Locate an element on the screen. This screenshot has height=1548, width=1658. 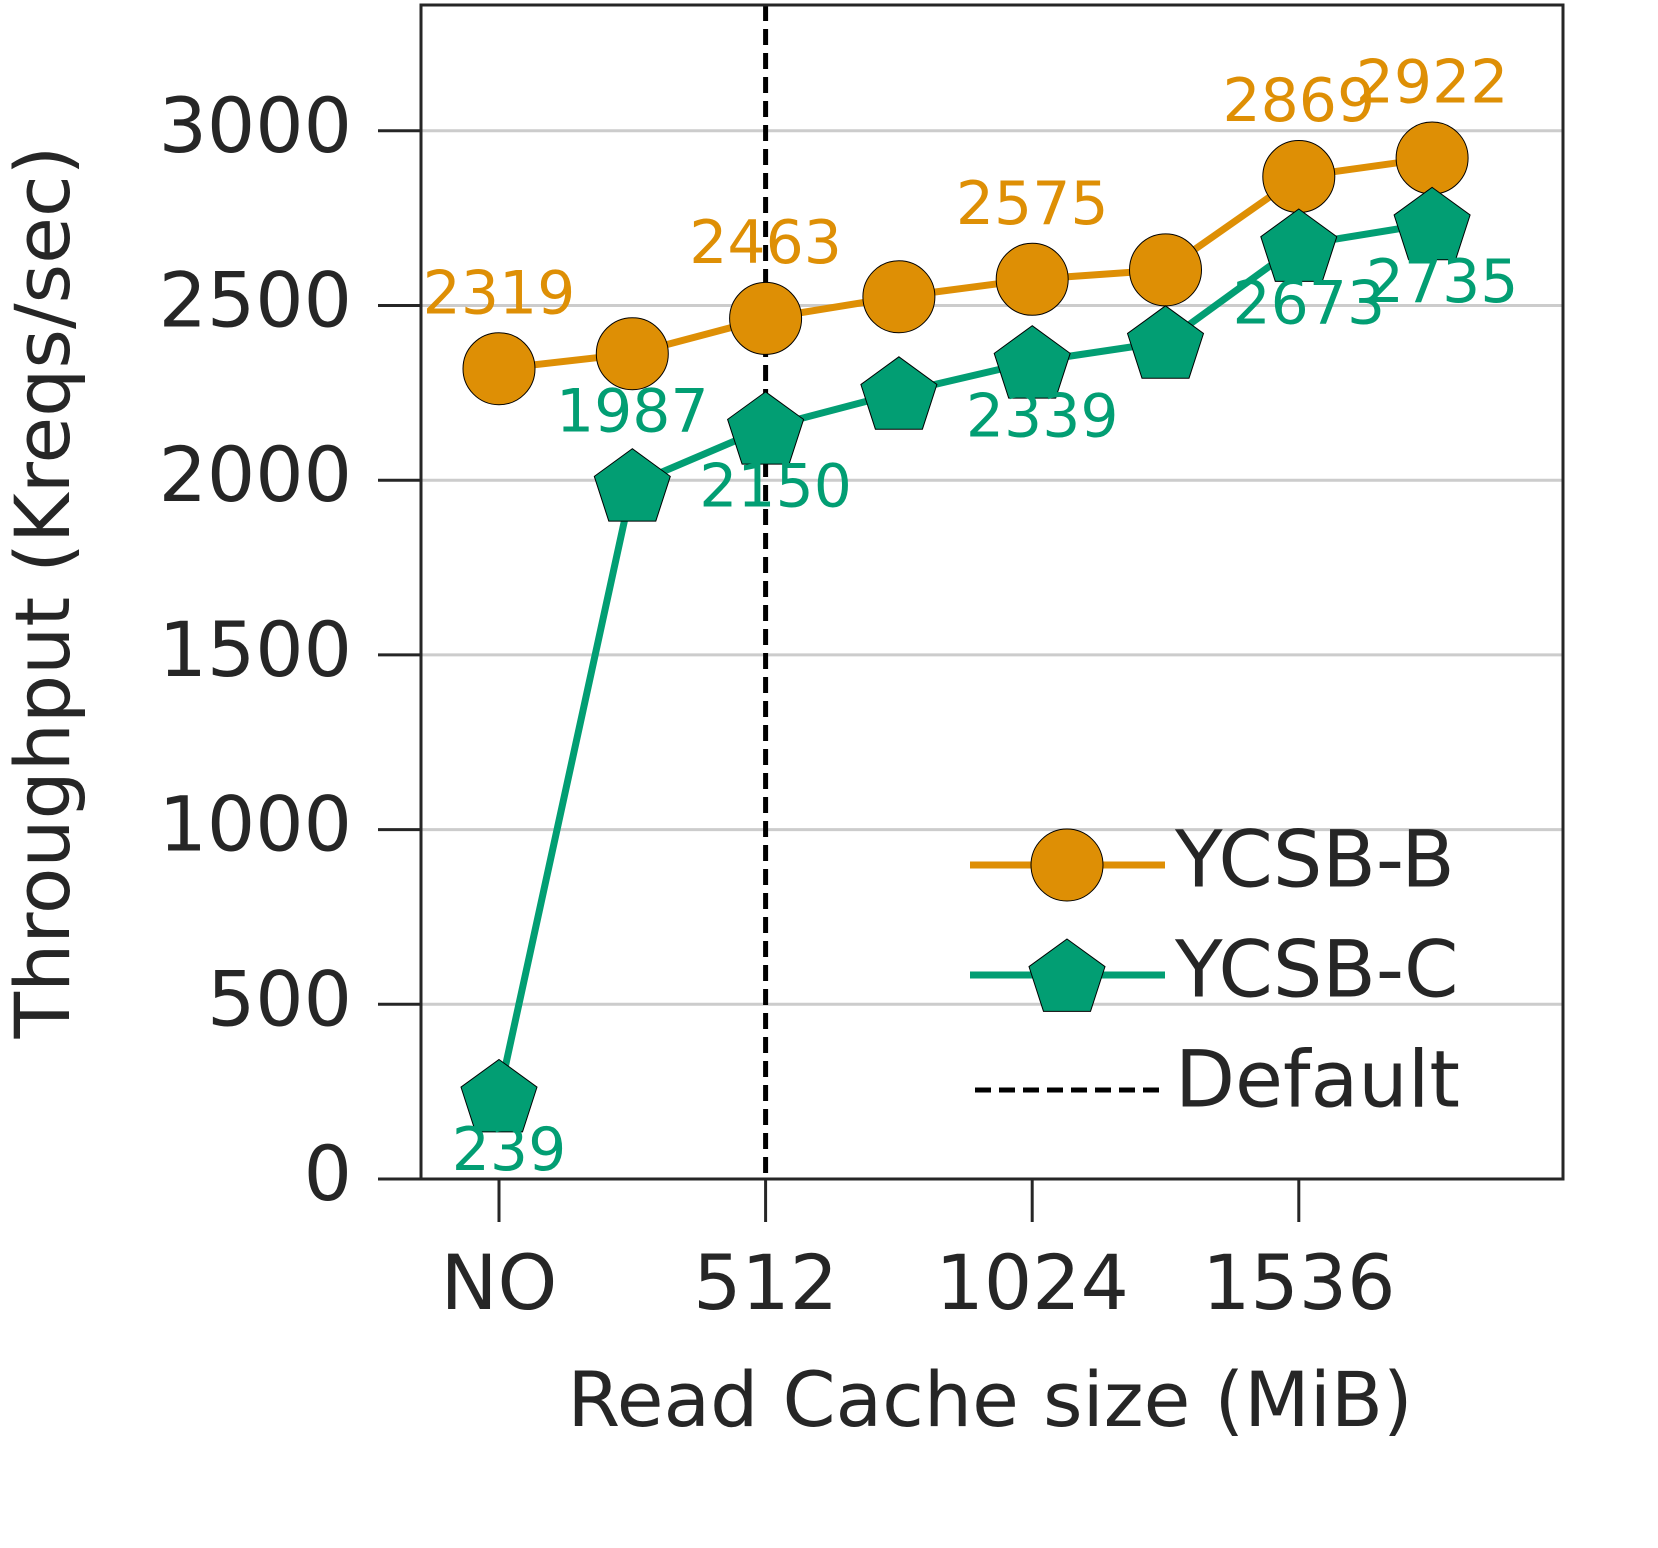
data-label: 2922 is located at coordinates (1432, 83).